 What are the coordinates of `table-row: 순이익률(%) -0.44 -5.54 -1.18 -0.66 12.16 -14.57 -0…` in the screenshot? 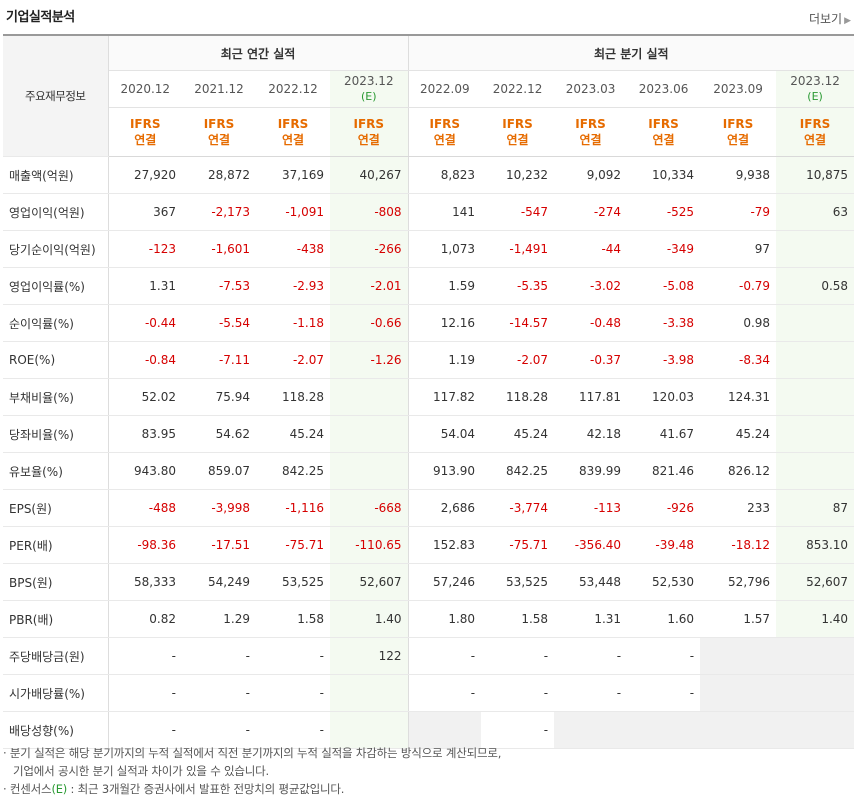 It's located at (429, 323).